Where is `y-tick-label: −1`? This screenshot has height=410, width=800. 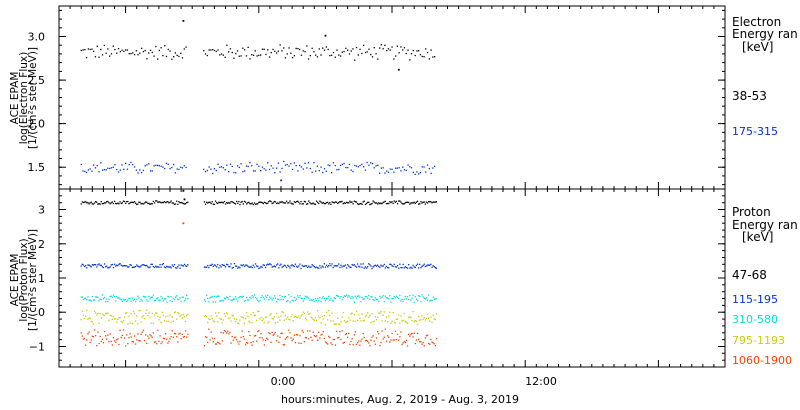 y-tick-label: −1 is located at coordinates (37, 347).